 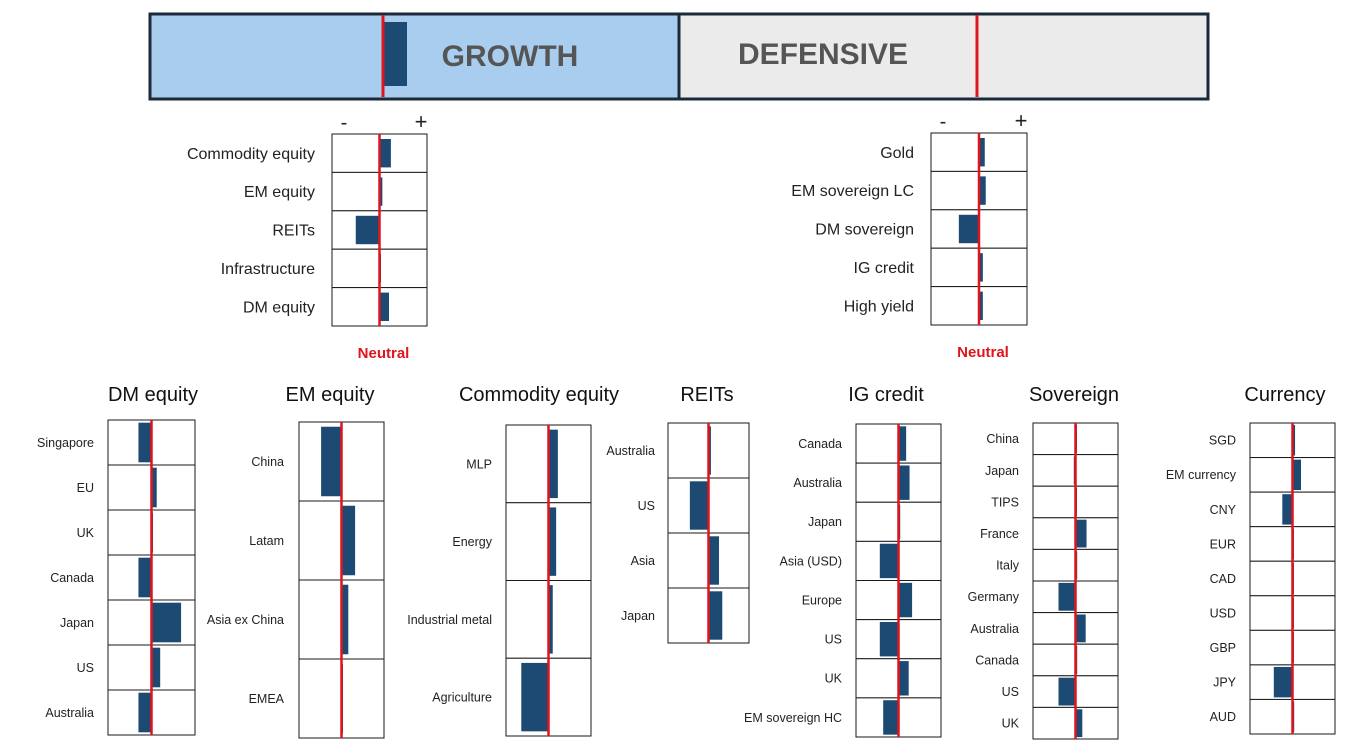 What do you see at coordinates (1002, 471) in the screenshot?
I see `sovereign-category-label: Japan` at bounding box center [1002, 471].